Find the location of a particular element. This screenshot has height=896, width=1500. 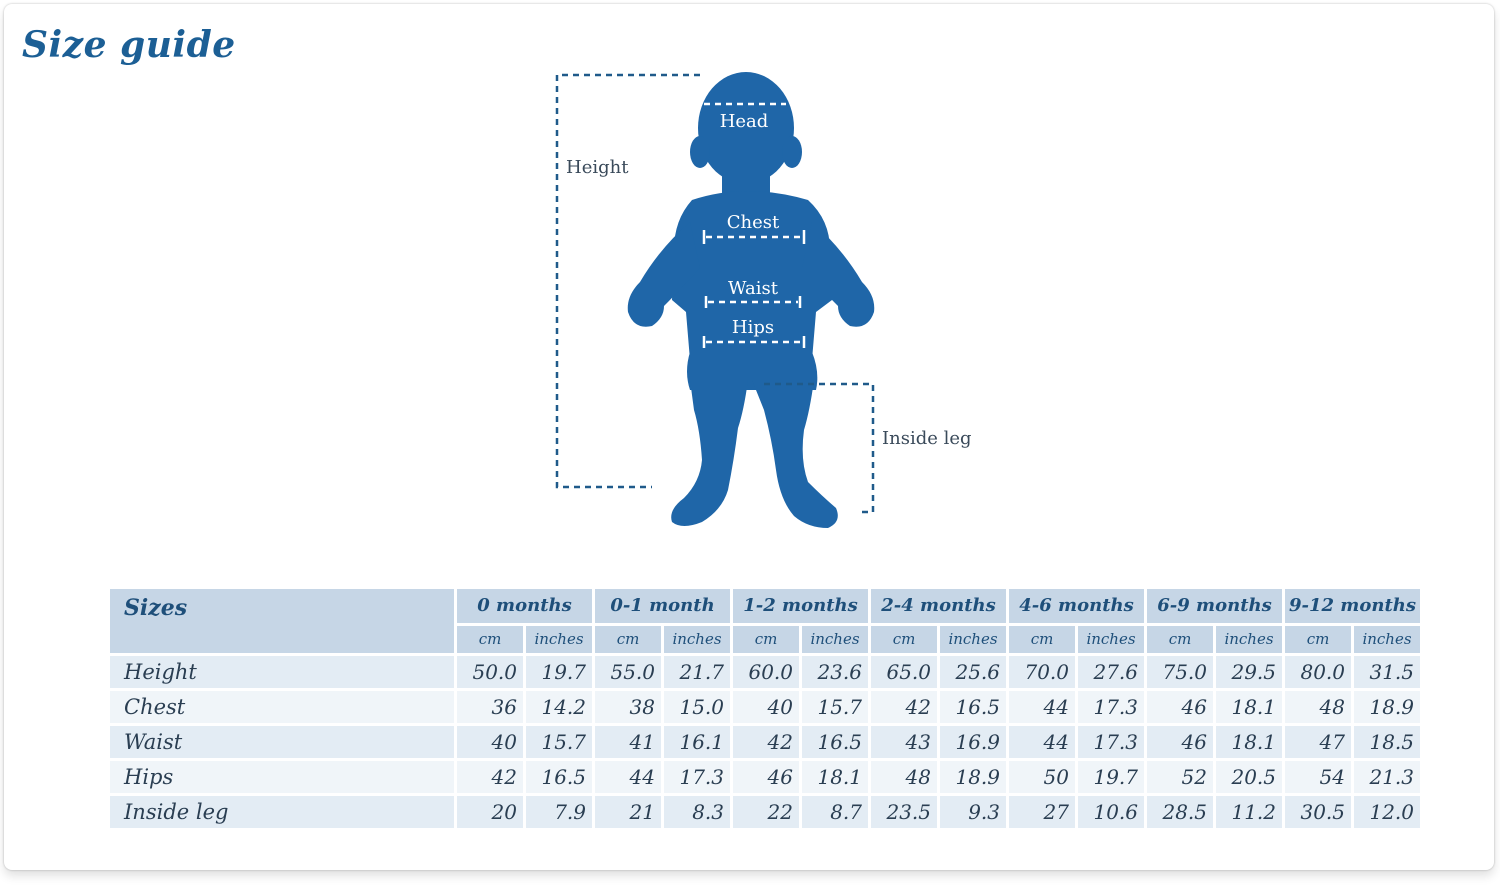

hips-label: Hips is located at coordinates (753, 327).